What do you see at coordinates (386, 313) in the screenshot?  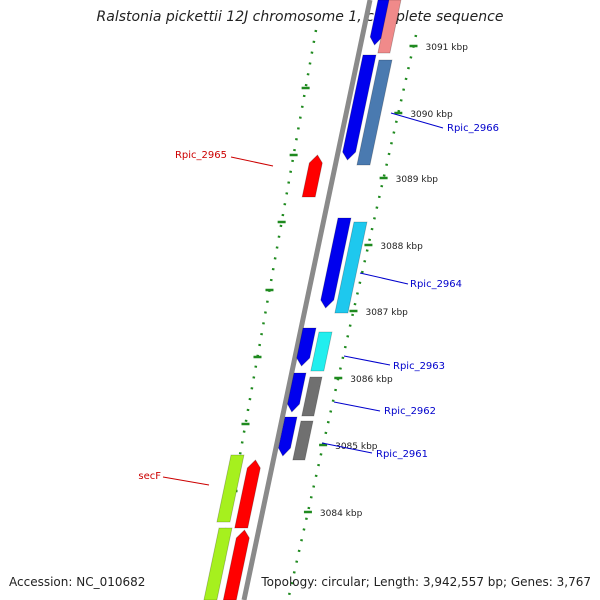 I see `ruler-label: 3087 kbp` at bounding box center [386, 313].